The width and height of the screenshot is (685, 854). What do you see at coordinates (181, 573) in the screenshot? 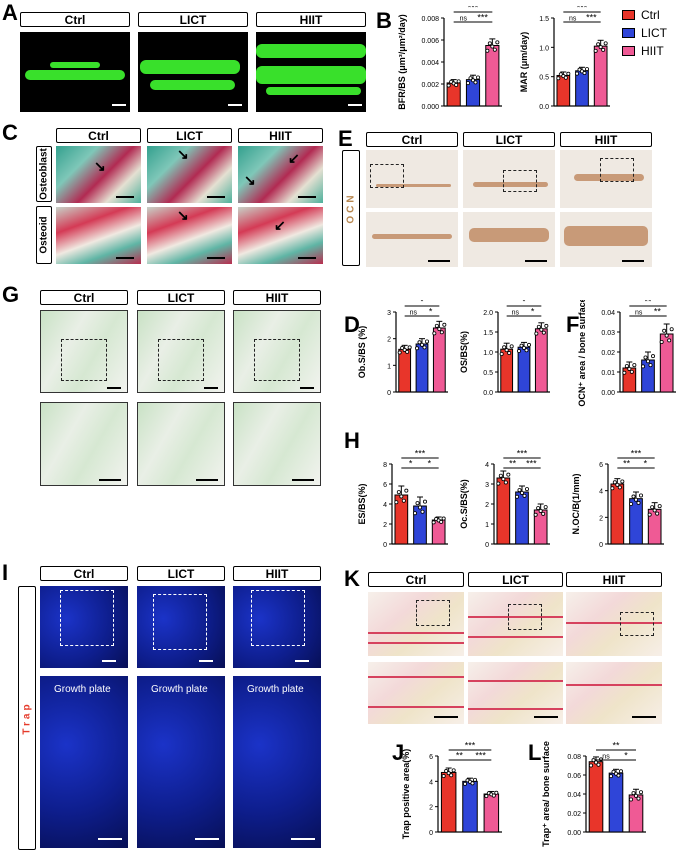
I see `i-header-lict: LICT` at bounding box center [181, 573].